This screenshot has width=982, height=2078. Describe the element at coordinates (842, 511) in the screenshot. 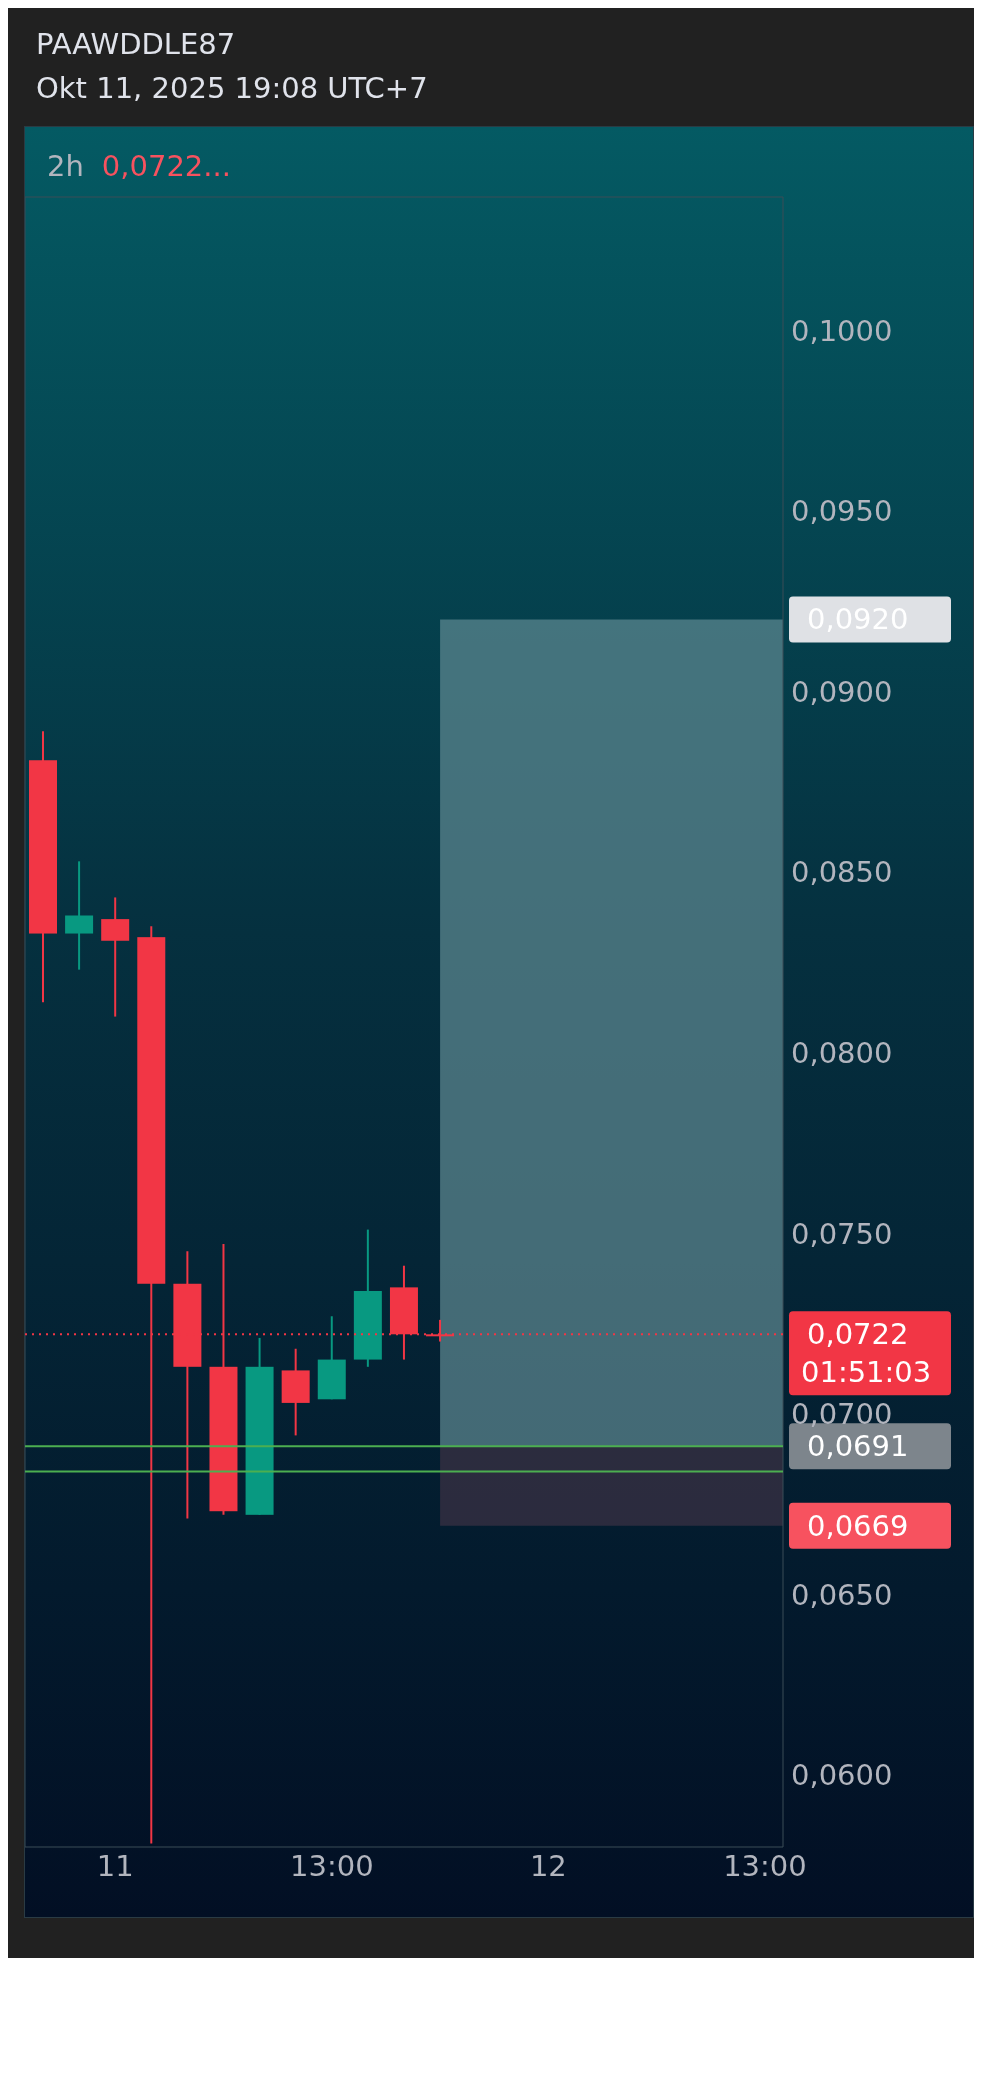

I see `y-tick-label: 0,0950` at that location.